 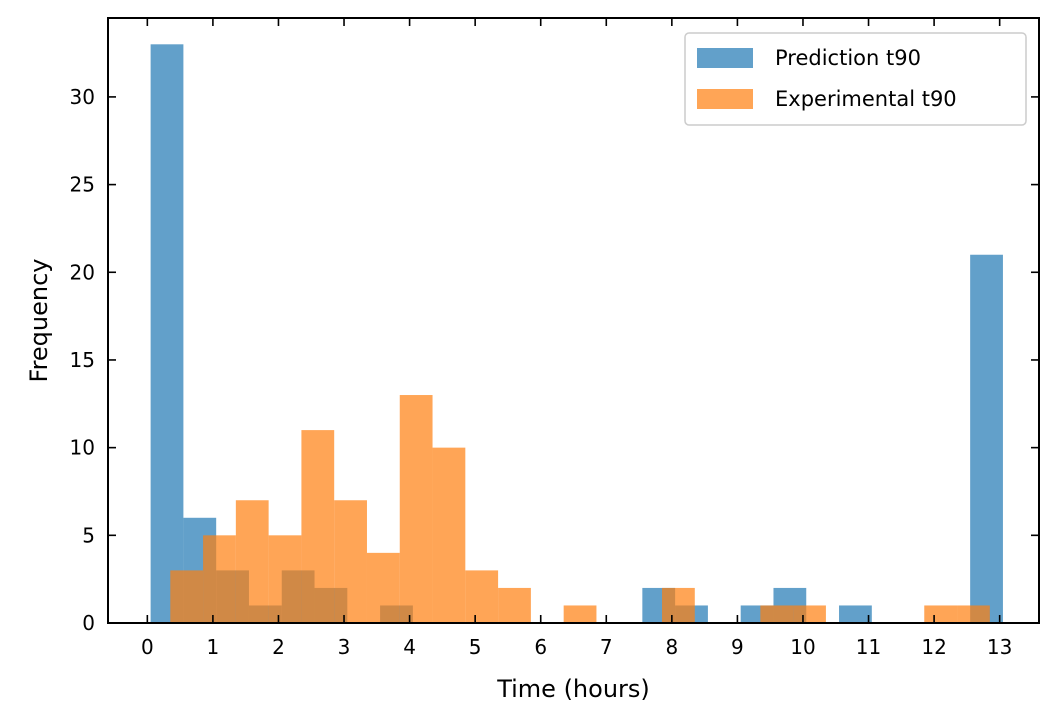 I want to click on legend-box, so click(x=855, y=79).